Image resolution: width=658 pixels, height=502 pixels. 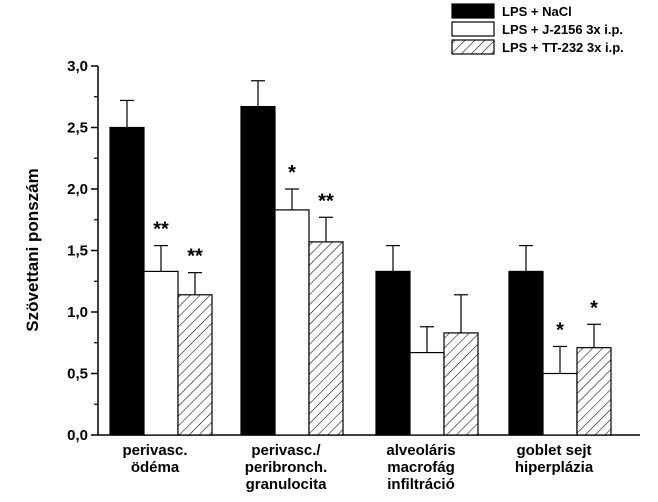 What do you see at coordinates (154, 450) in the screenshot?
I see `x-category-label: perivasc.` at bounding box center [154, 450].